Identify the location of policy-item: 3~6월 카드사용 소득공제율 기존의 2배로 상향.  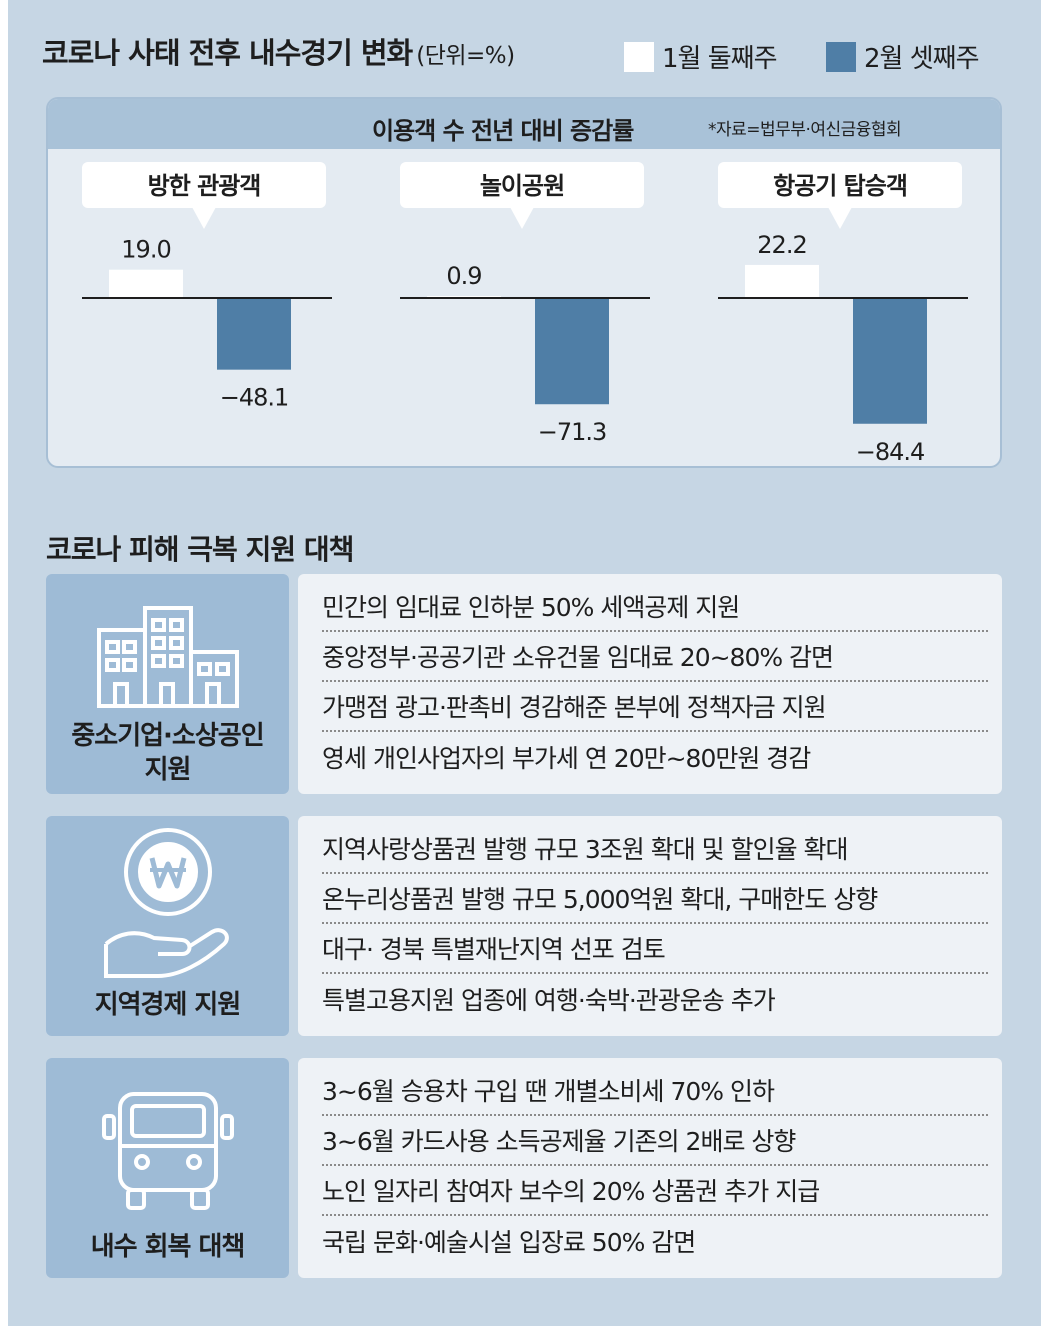
(655, 1141).